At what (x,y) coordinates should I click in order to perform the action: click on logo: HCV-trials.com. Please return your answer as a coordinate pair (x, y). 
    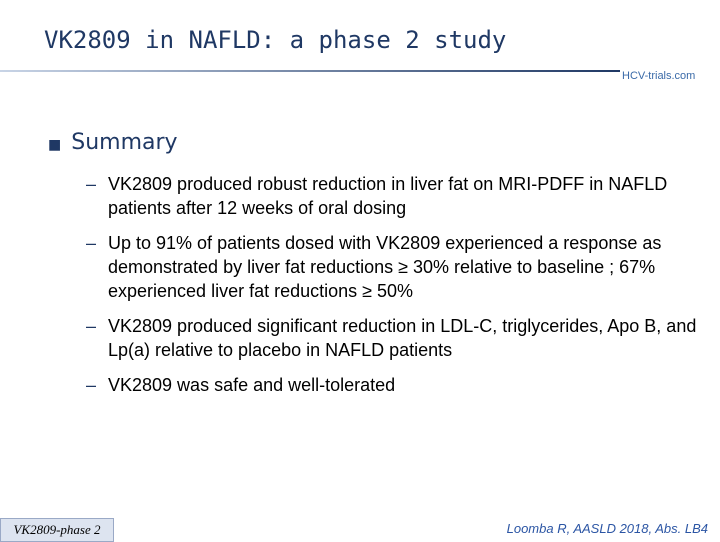
    Looking at the image, I should click on (659, 76).